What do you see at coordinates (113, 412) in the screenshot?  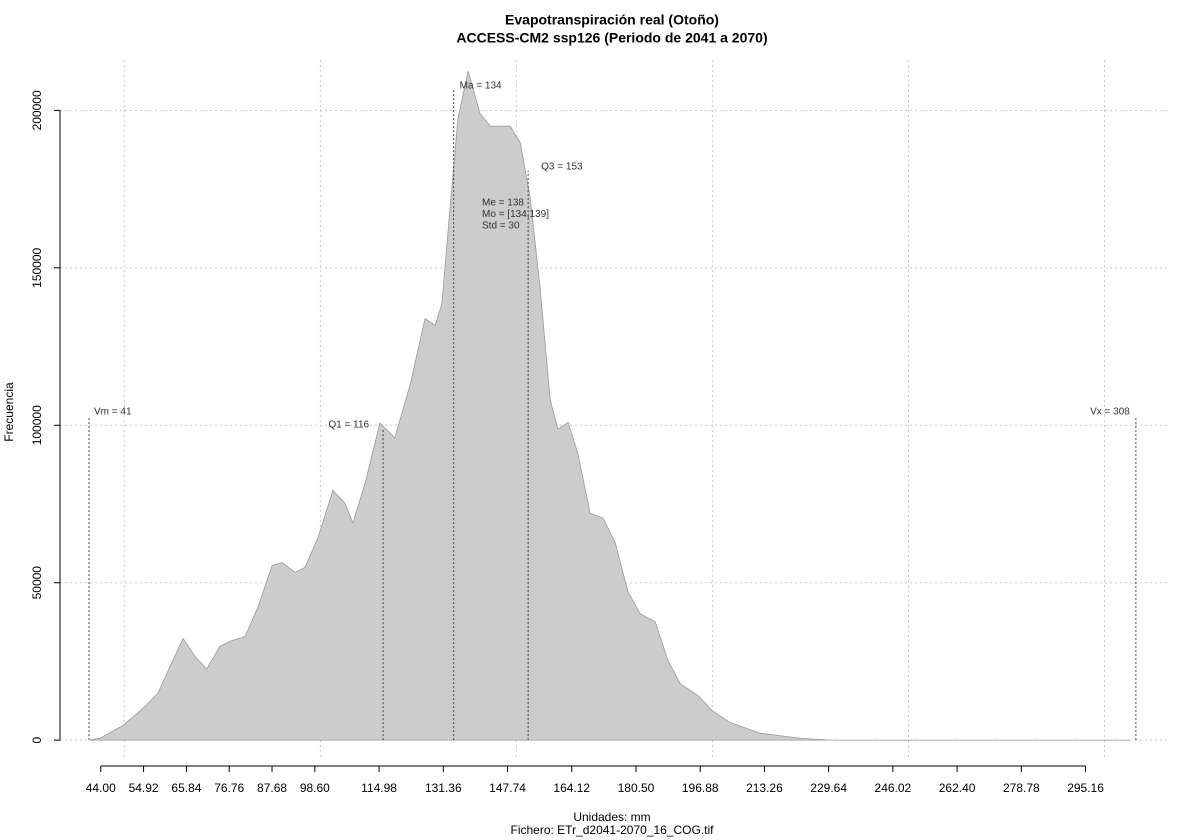 I see `marker-label: Vm = 41` at bounding box center [113, 412].